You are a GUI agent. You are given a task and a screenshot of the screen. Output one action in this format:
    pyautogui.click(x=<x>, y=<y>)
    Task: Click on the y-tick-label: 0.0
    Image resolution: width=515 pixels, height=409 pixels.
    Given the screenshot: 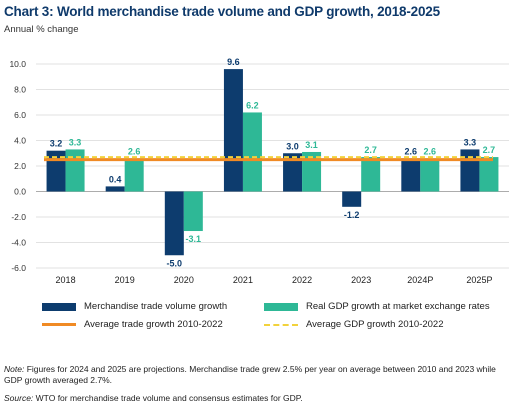 What is the action you would take?
    pyautogui.click(x=20, y=192)
    